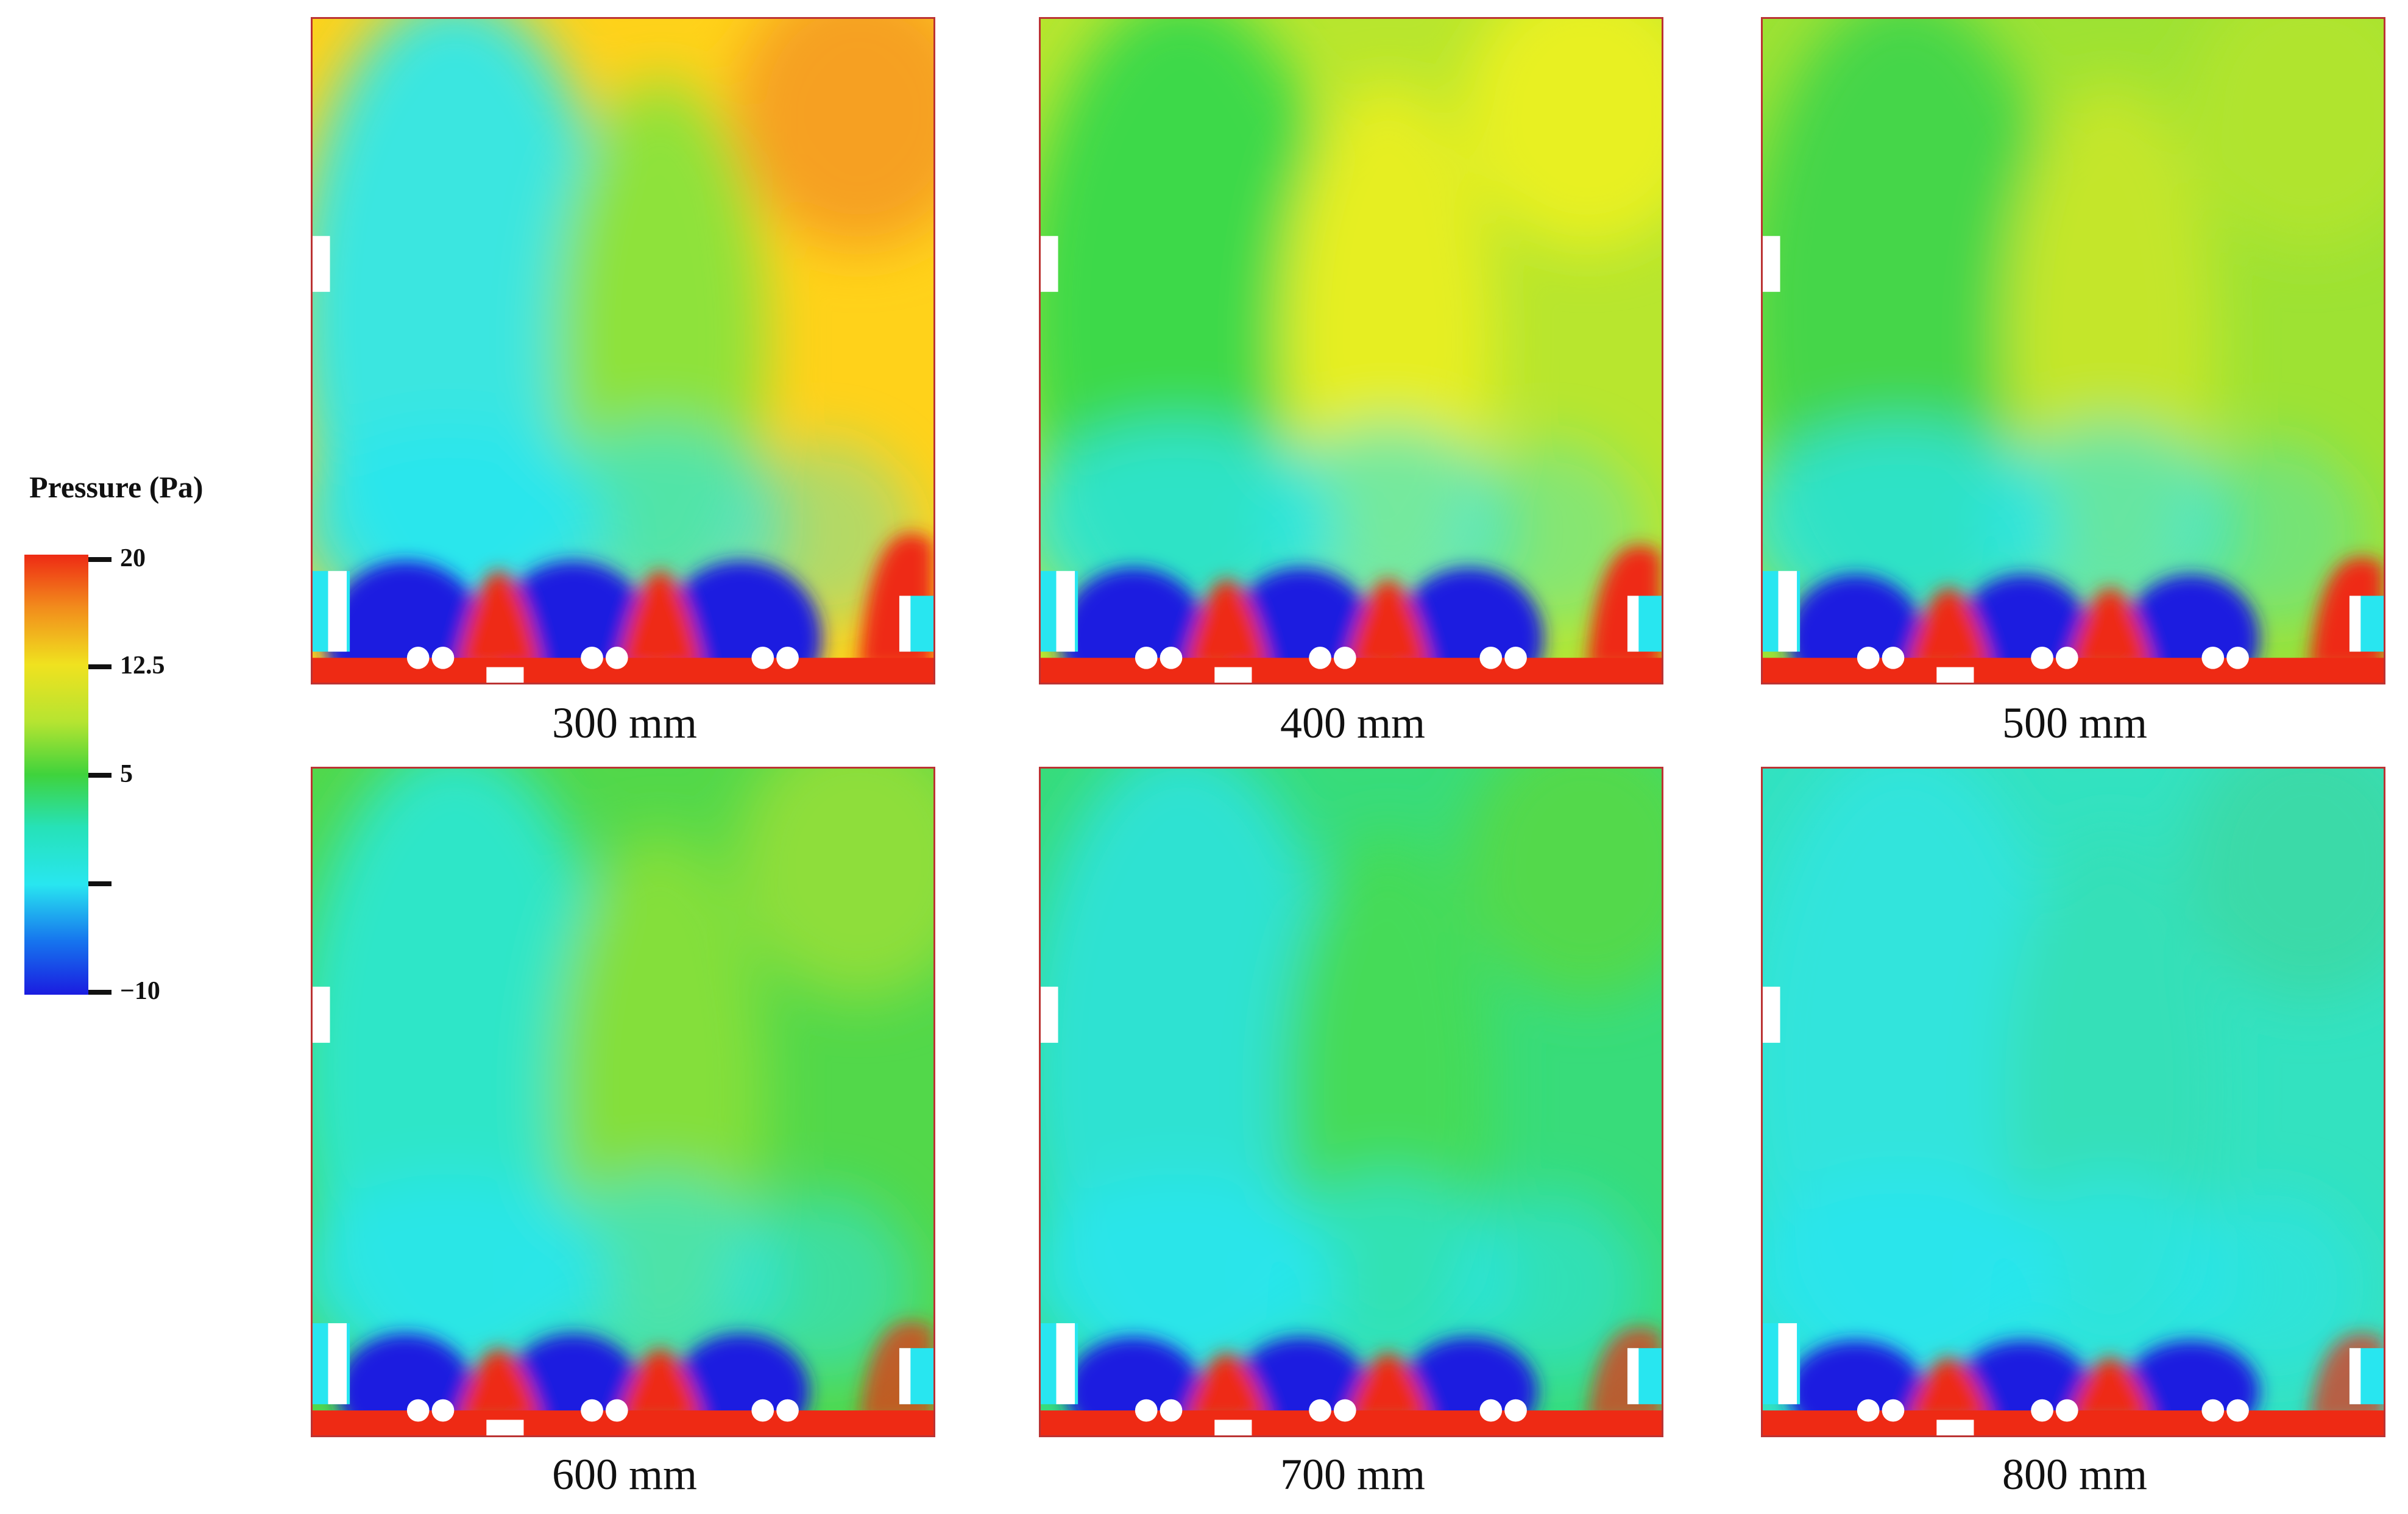 This screenshot has width=2408, height=1514. What do you see at coordinates (100, 883) in the screenshot?
I see `colorbar-tick-blank` at bounding box center [100, 883].